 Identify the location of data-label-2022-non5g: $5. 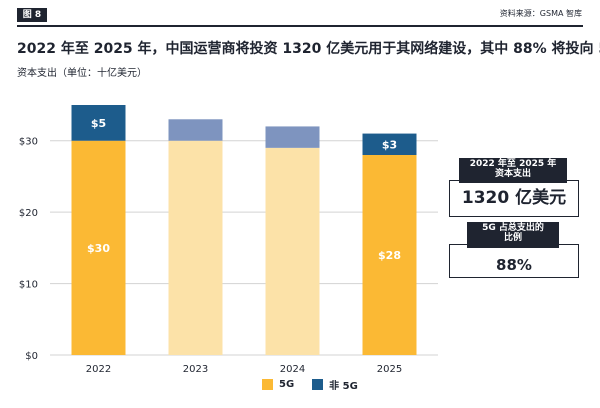
(98, 123).